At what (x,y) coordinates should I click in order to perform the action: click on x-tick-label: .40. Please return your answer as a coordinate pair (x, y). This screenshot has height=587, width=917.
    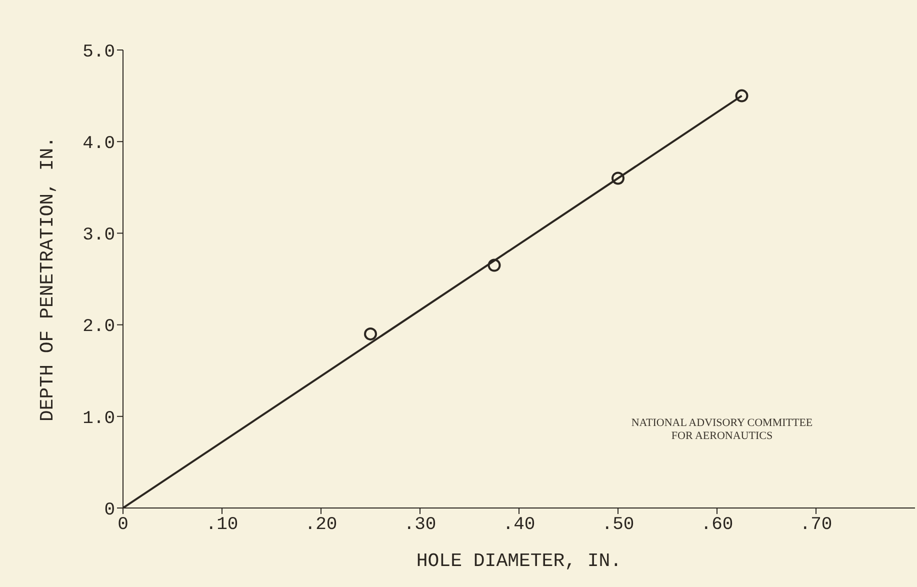
    Looking at the image, I should click on (519, 524).